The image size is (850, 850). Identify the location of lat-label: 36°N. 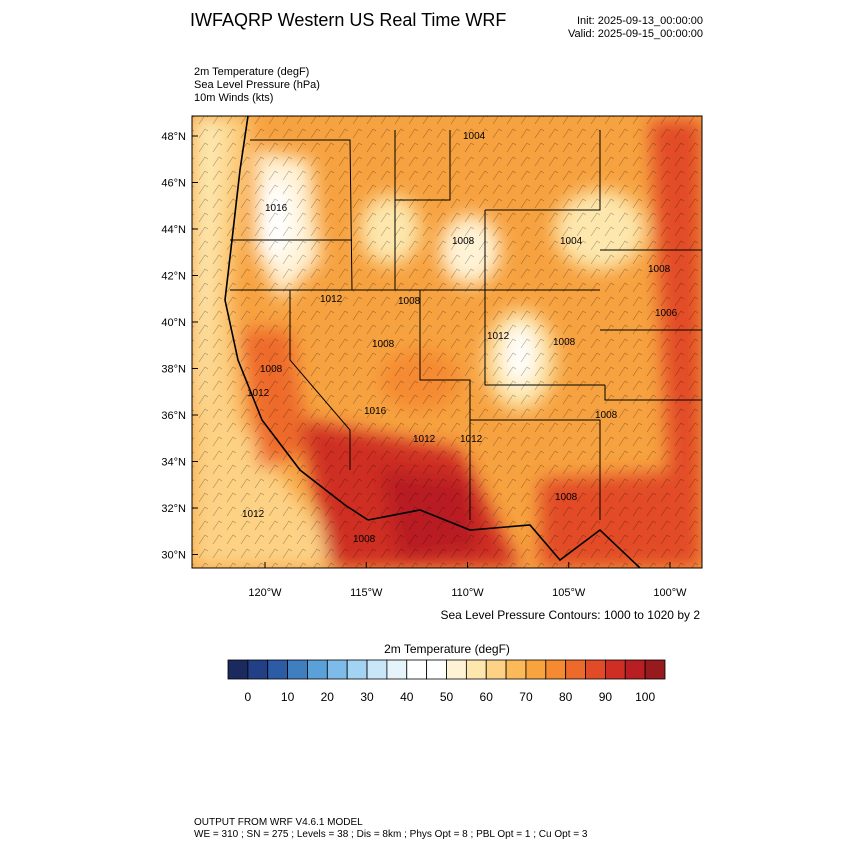
(173, 416).